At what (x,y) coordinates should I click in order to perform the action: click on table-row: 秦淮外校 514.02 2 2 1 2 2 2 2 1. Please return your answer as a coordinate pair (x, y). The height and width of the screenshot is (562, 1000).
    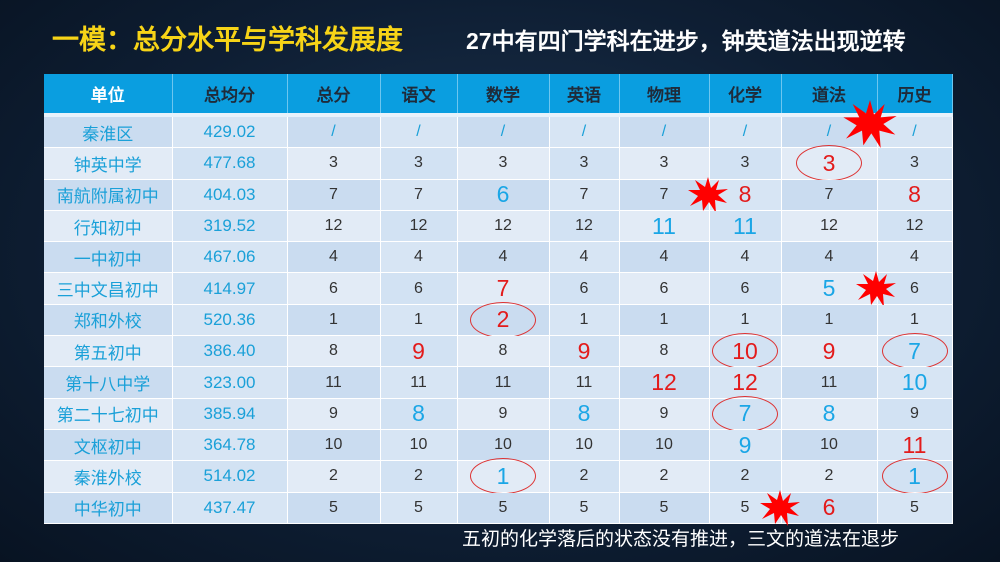
    Looking at the image, I should click on (498, 476).